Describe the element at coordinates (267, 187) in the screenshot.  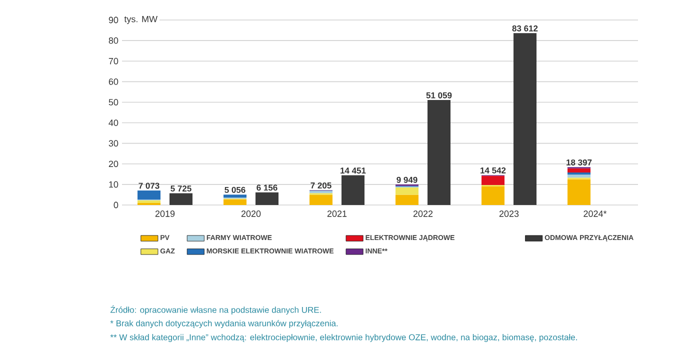
I see `annotation: 6 156` at that location.